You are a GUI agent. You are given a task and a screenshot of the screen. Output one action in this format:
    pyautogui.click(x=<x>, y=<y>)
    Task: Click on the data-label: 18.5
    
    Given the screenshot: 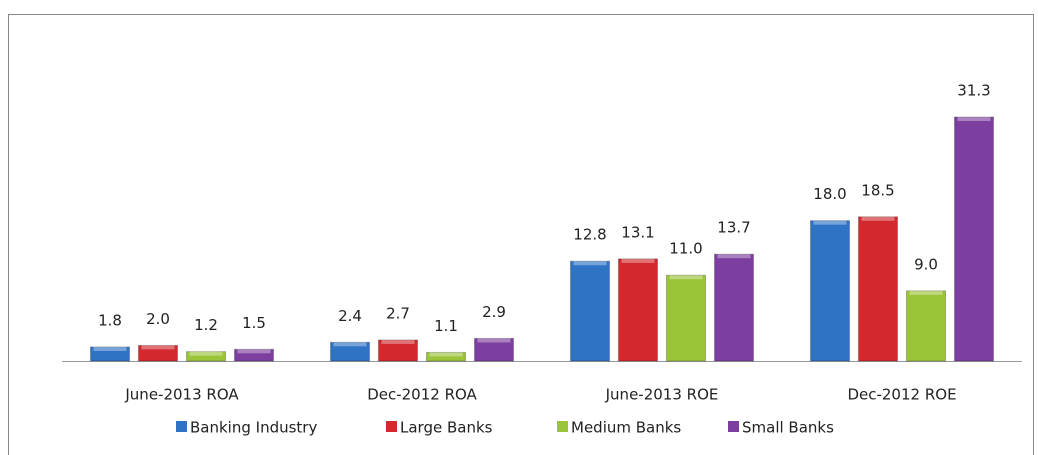 What is the action you would take?
    pyautogui.click(x=877, y=190)
    